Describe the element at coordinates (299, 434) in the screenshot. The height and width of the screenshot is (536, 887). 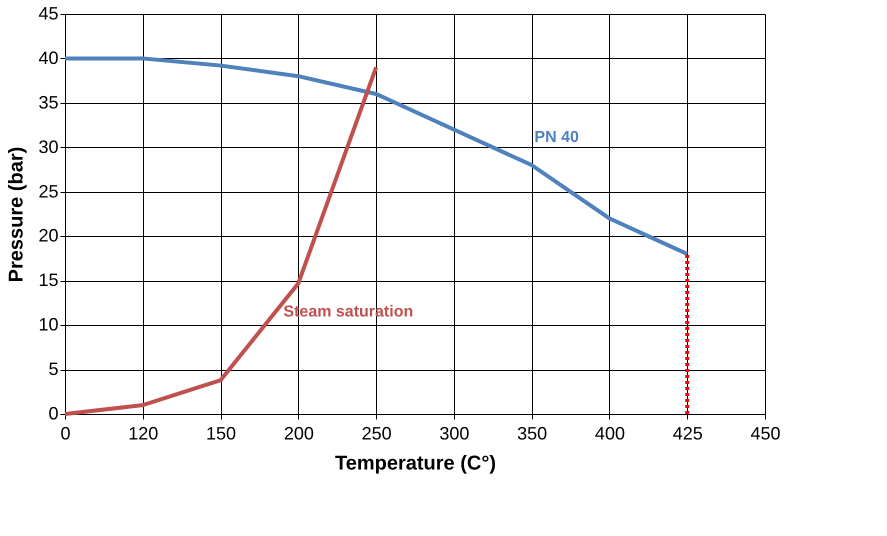
I see `x-tick-label: 200` at that location.